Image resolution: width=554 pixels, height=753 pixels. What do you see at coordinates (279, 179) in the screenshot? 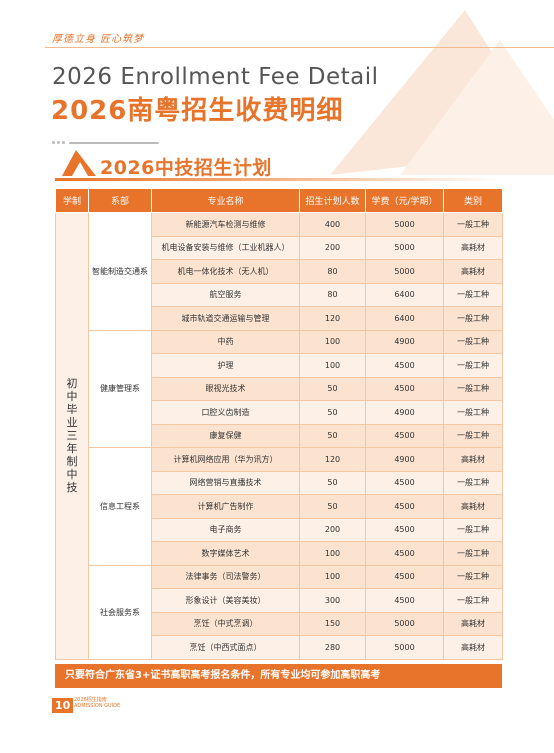
I see `section-underline` at bounding box center [279, 179].